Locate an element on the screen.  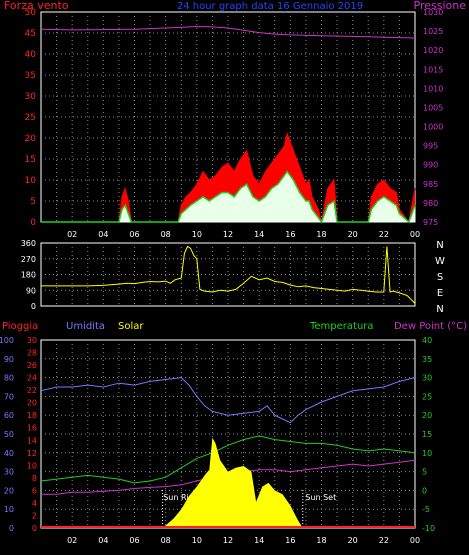
direction-axis-tick: 270 is located at coordinates (28, 259).